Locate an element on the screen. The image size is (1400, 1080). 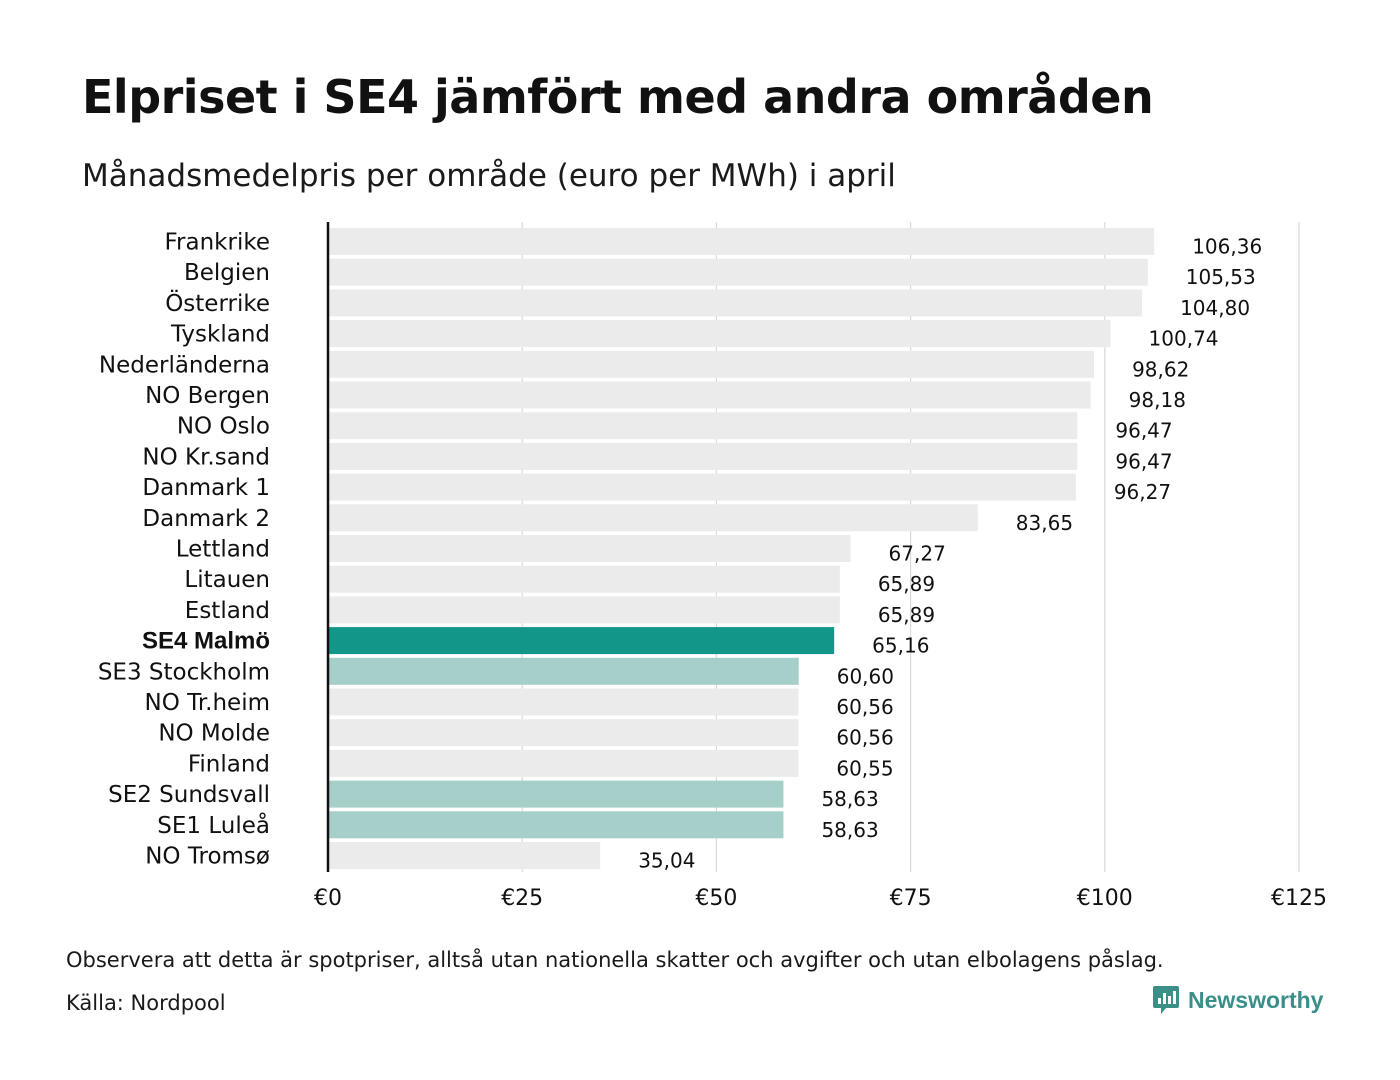
category-label: NO Kr.sand is located at coordinates (206, 457).